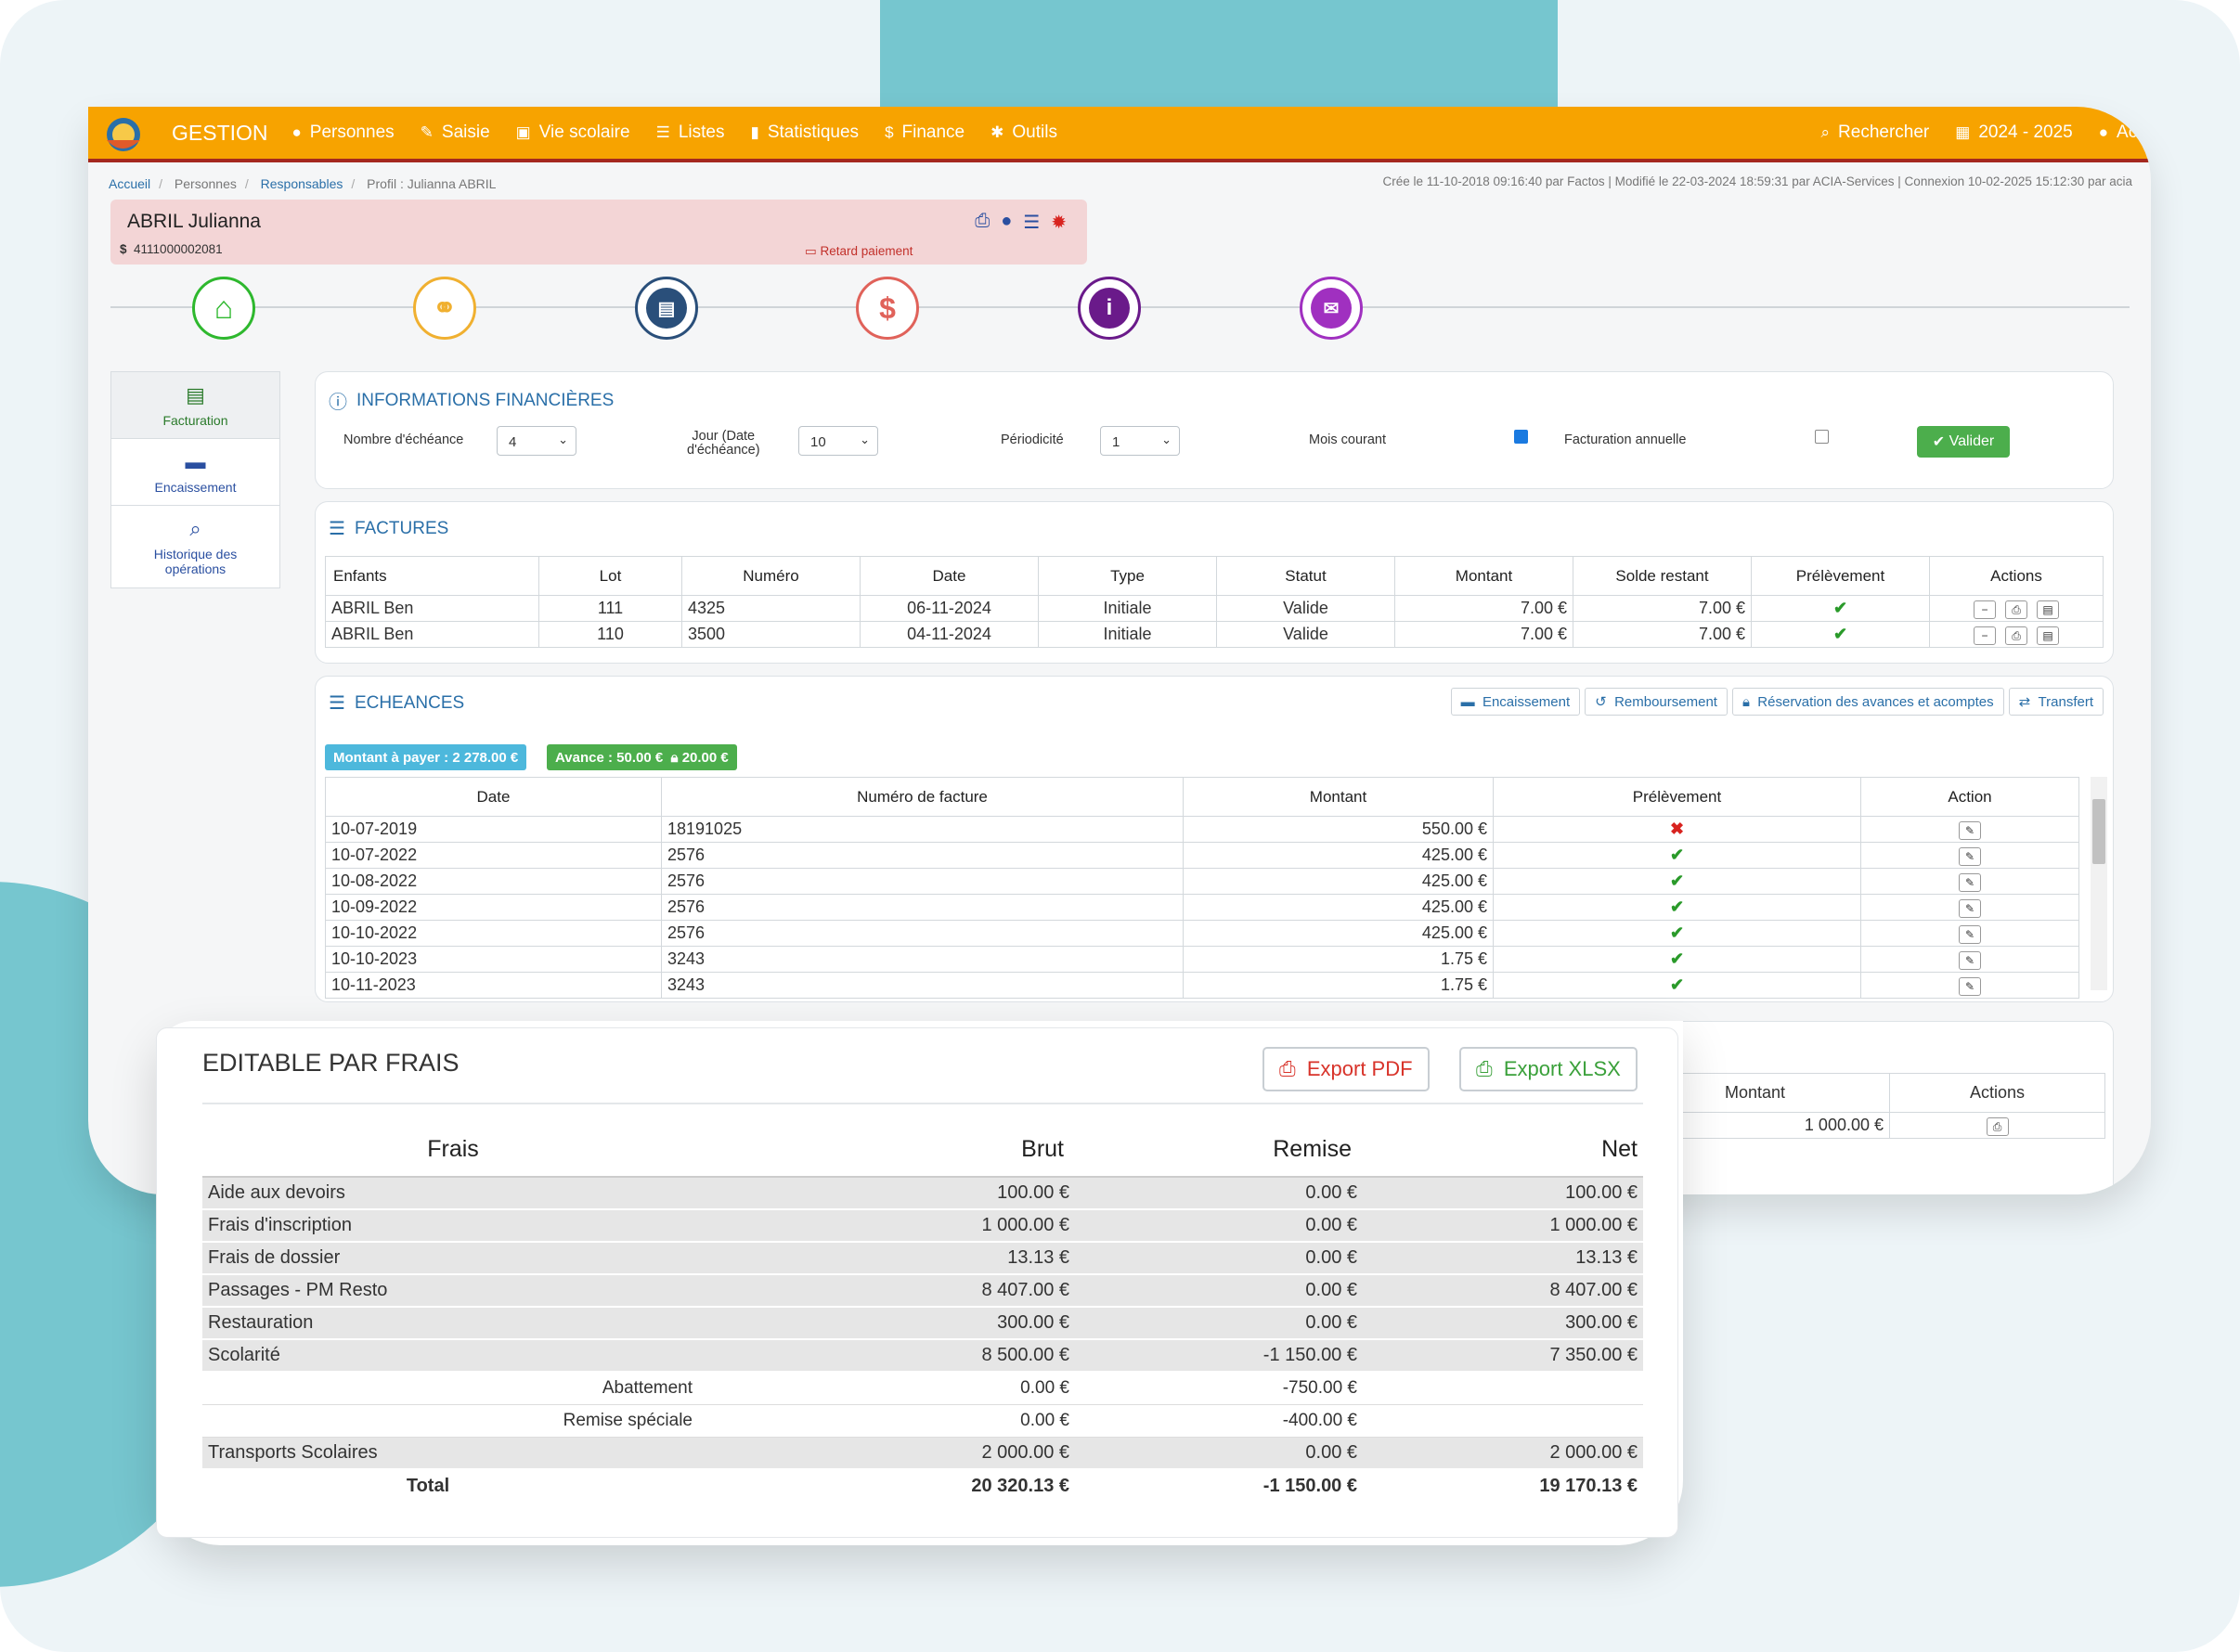 The width and height of the screenshot is (2240, 1652). Describe the element at coordinates (195, 472) in the screenshot. I see `sidebar-item-encaissement: ▬ Encaissement` at that location.